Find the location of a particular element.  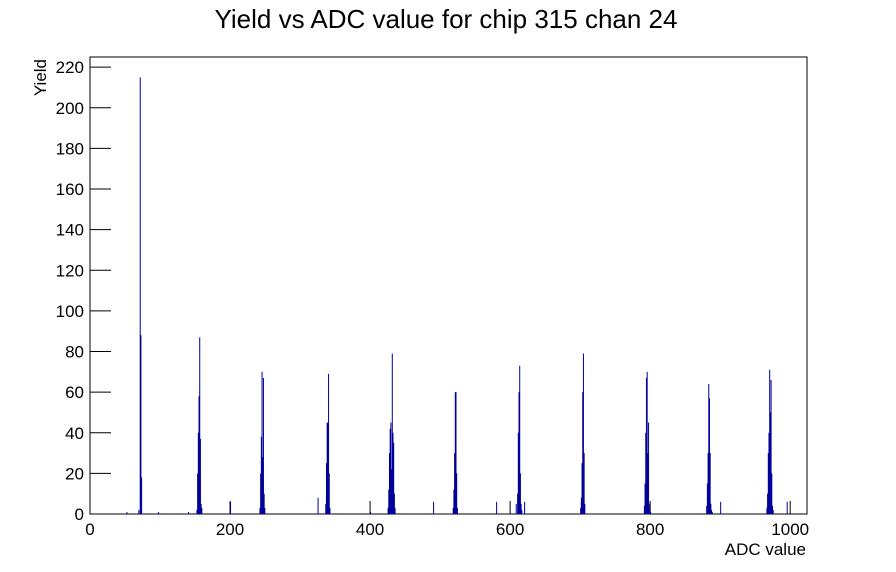

y-tick-label: 80 is located at coordinates (74, 352).